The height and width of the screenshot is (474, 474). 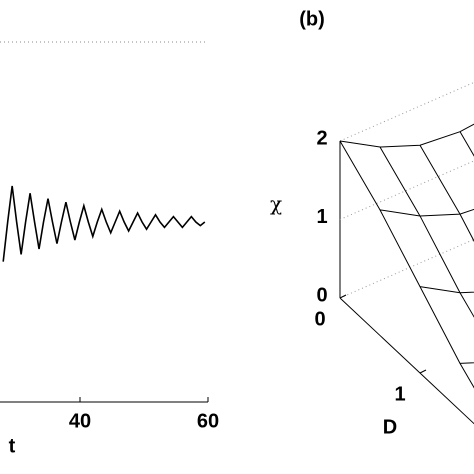 What do you see at coordinates (80, 421) in the screenshot?
I see `x-tick-label: 40` at bounding box center [80, 421].